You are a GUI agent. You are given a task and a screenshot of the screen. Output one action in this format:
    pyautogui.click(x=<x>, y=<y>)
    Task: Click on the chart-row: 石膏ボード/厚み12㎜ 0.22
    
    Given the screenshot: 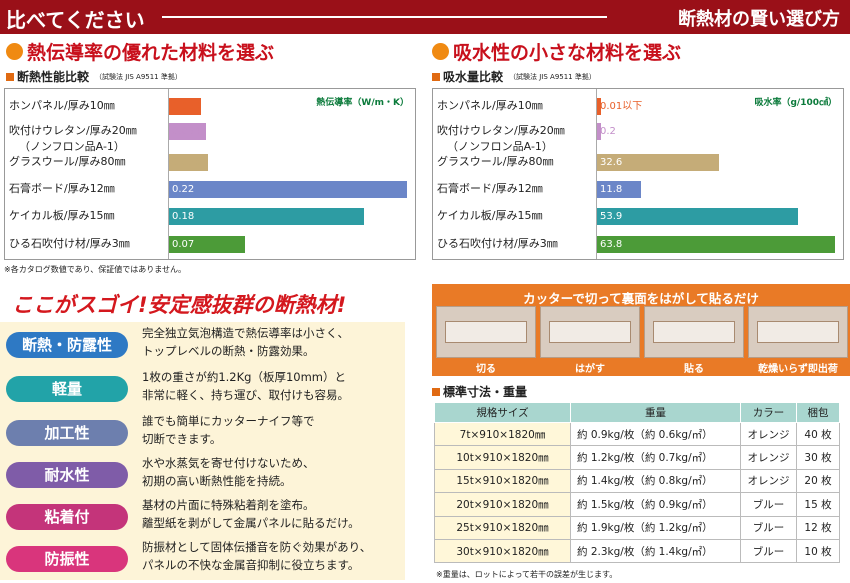 What is the action you would take?
    pyautogui.click(x=210, y=190)
    